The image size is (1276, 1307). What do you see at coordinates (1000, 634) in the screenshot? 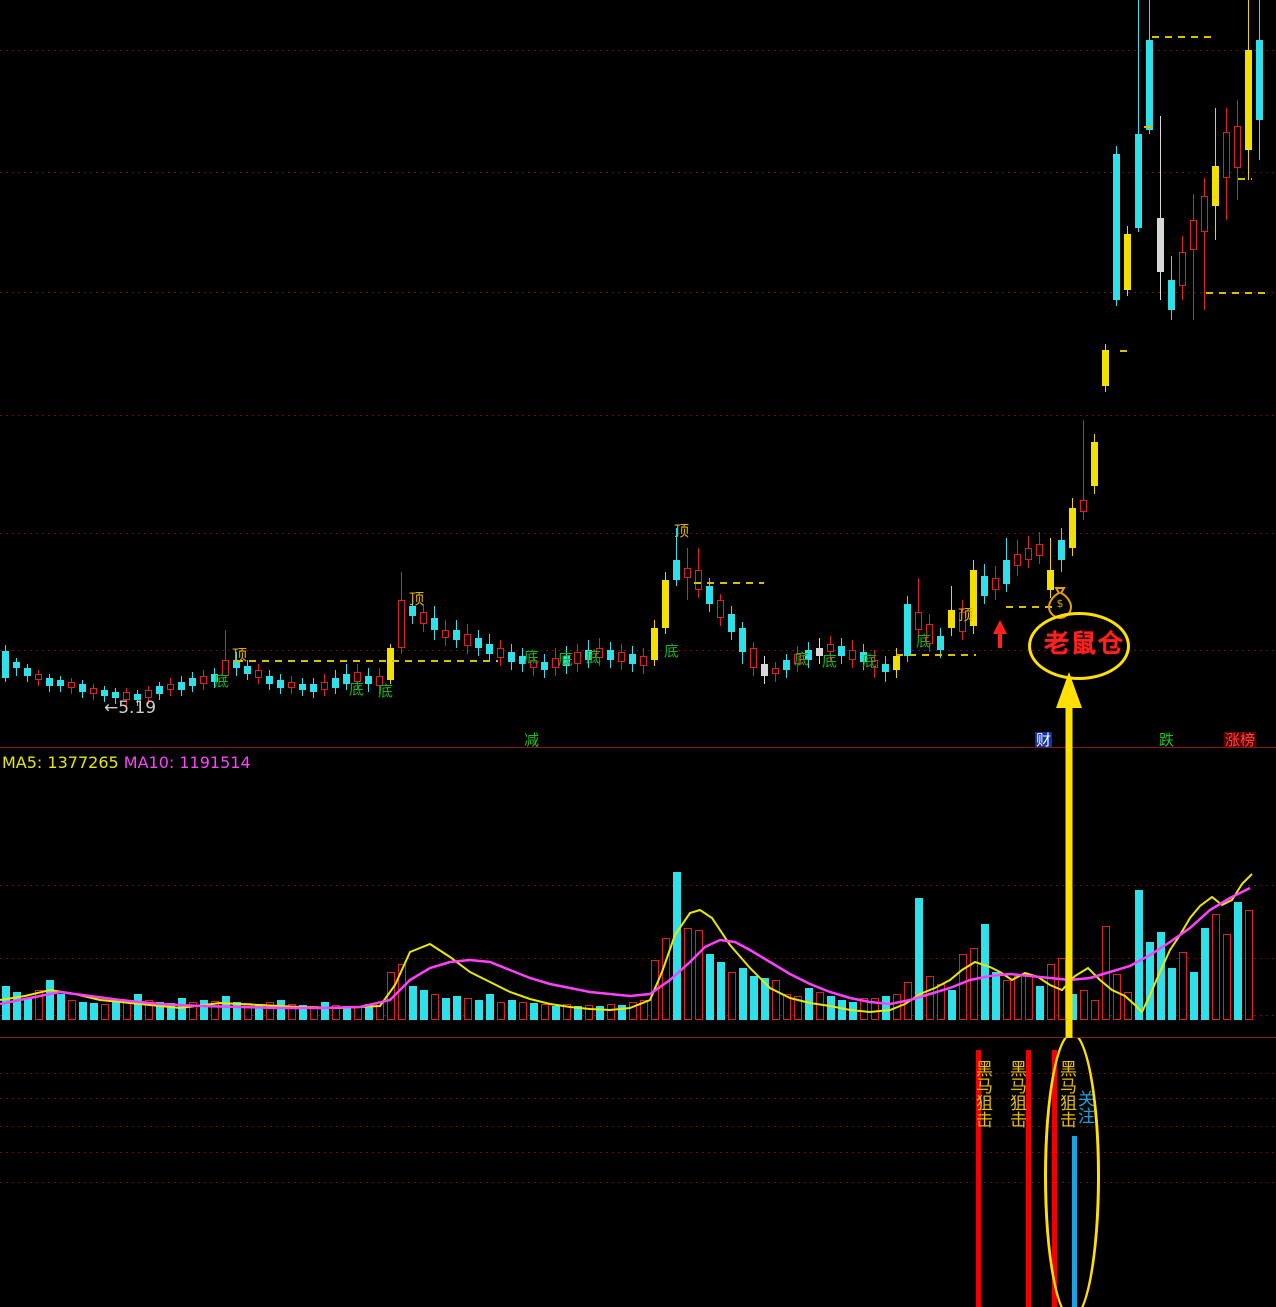
I see `red-up-arrow` at bounding box center [1000, 634].